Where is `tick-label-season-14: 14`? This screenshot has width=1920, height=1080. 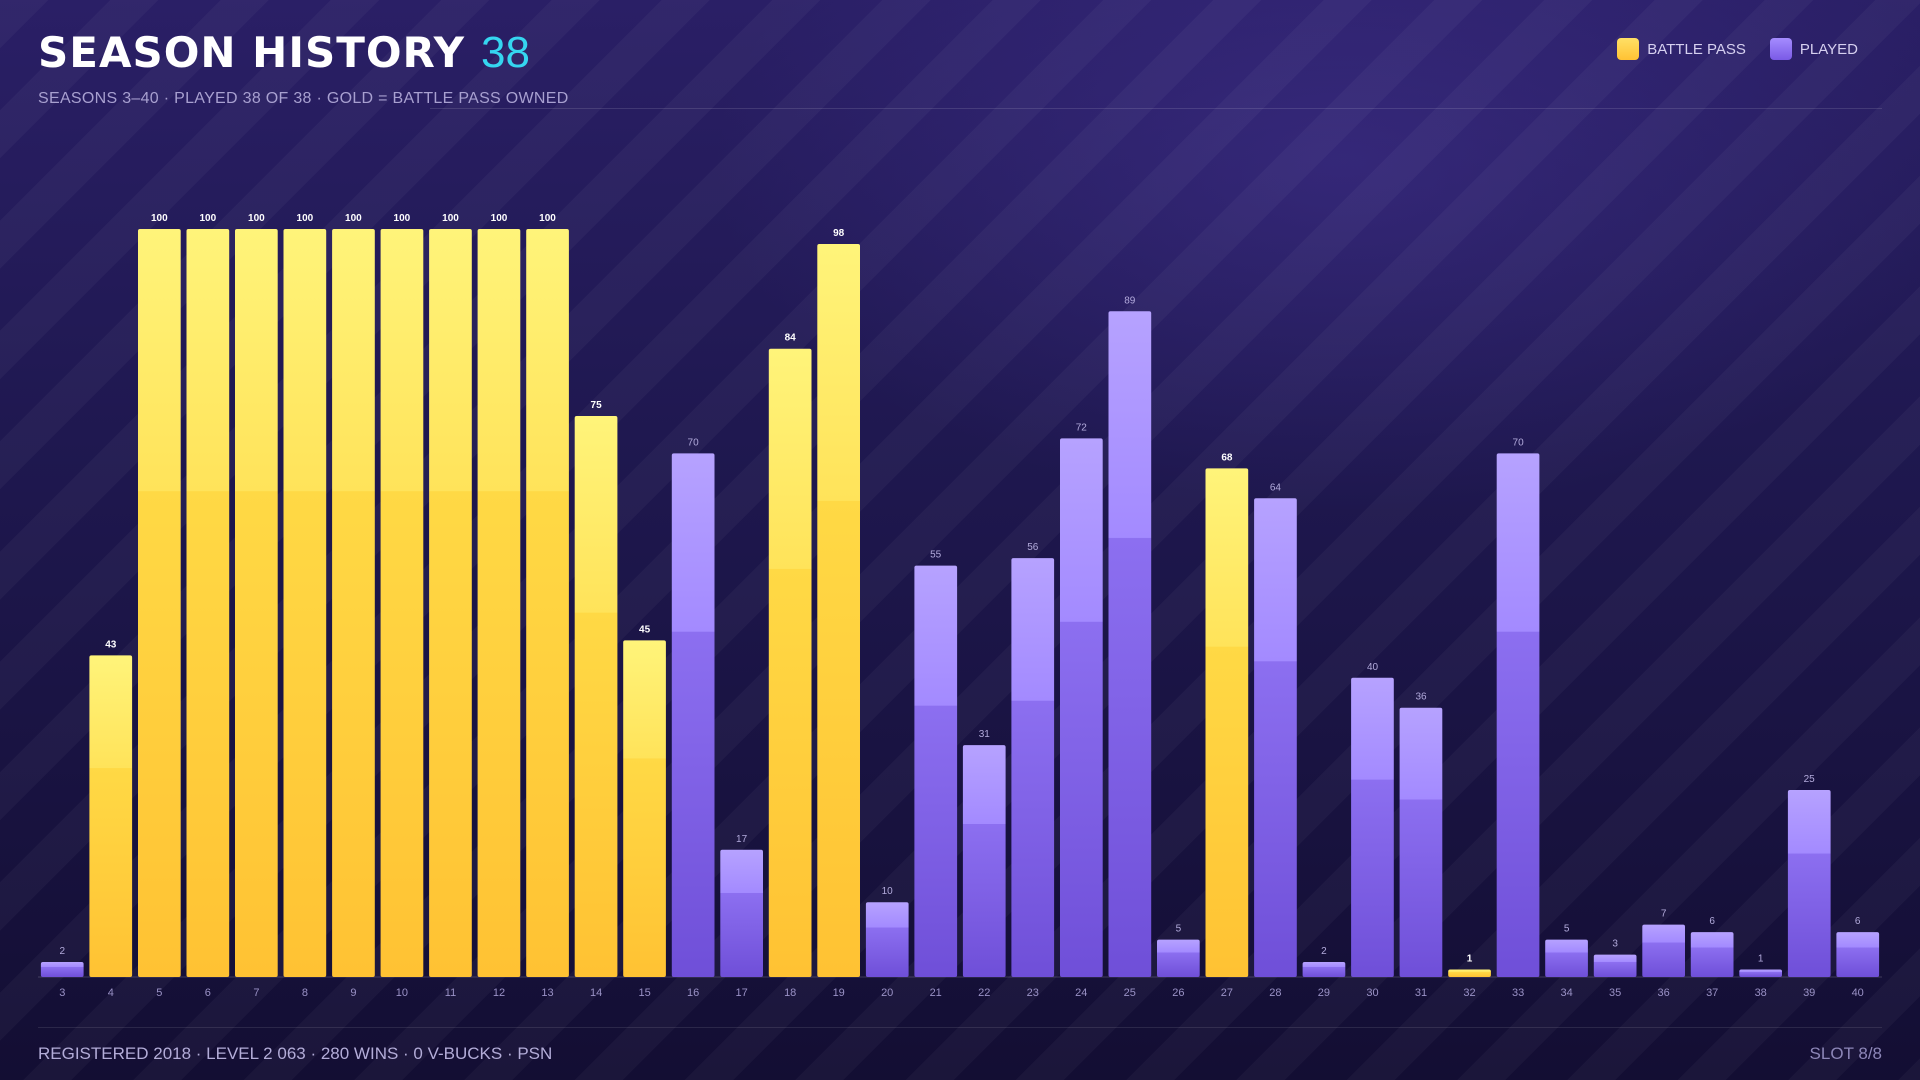 tick-label-season-14: 14 is located at coordinates (596, 993).